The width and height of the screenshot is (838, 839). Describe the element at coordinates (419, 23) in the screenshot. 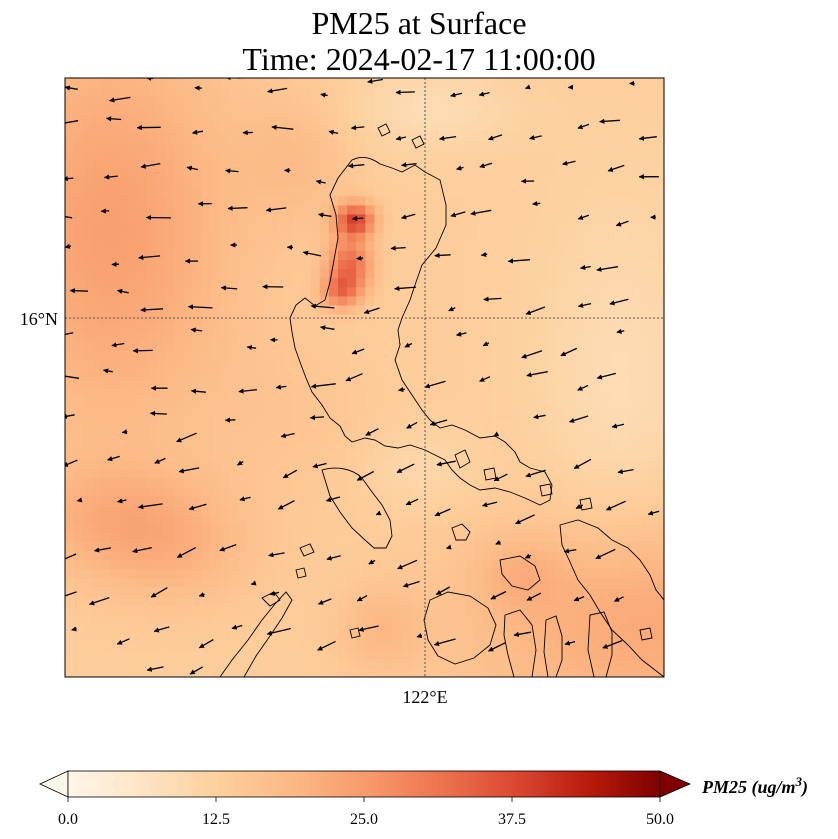

I see `map-title: PM25 at Surface` at that location.